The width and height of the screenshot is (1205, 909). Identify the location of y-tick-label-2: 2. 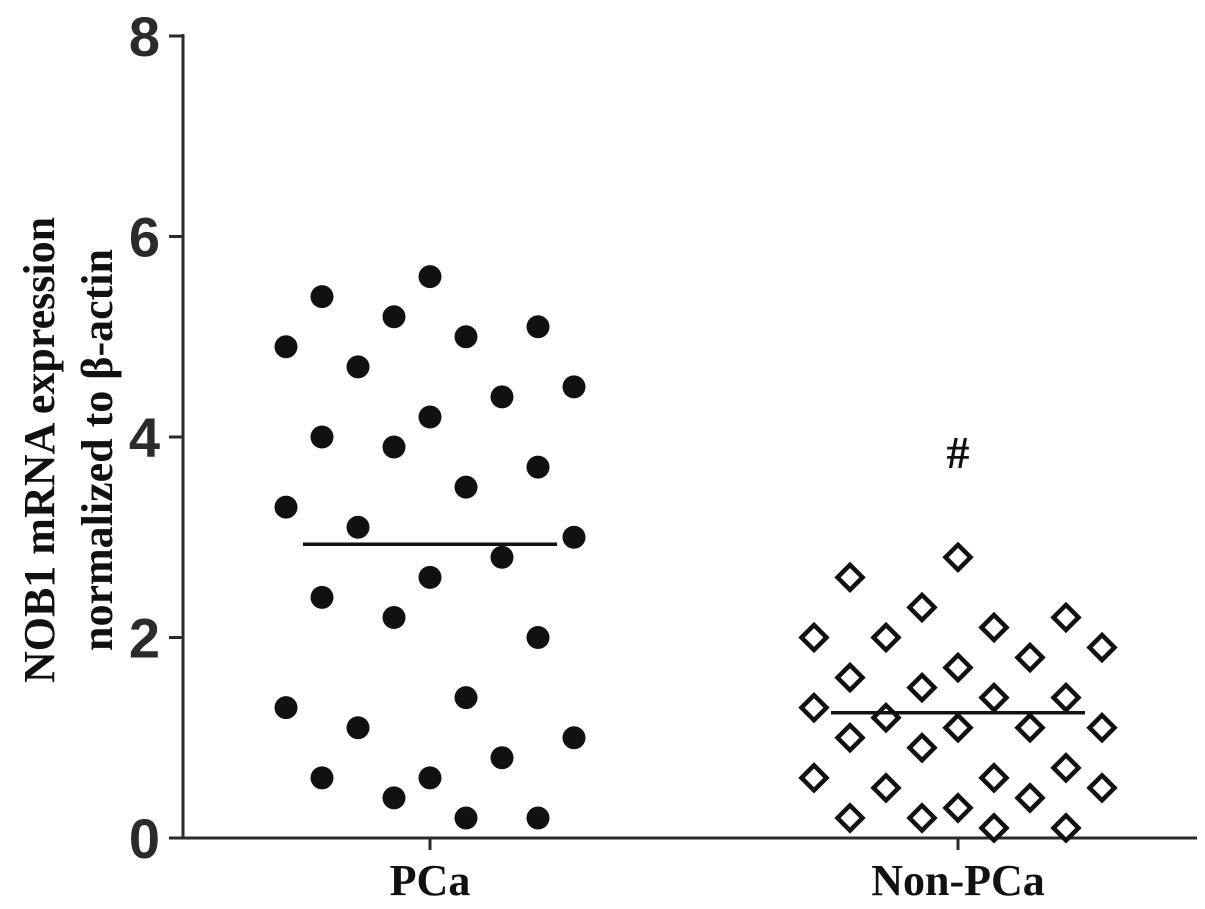
(144, 638).